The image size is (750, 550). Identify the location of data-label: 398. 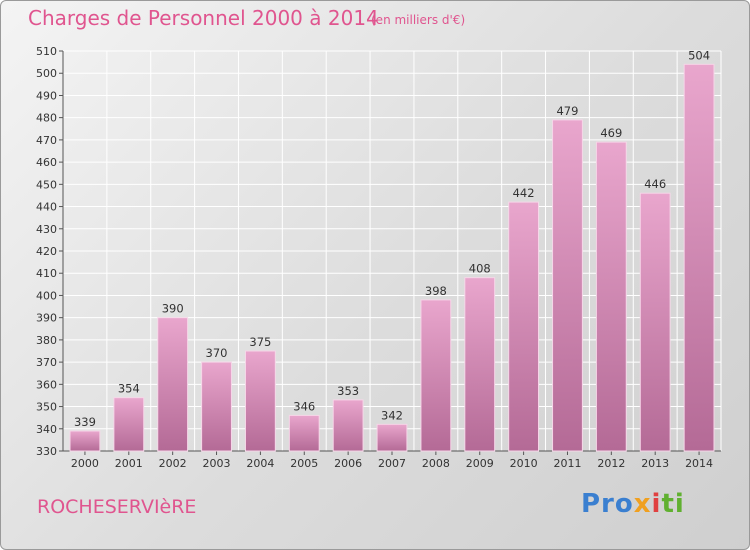
(436, 291).